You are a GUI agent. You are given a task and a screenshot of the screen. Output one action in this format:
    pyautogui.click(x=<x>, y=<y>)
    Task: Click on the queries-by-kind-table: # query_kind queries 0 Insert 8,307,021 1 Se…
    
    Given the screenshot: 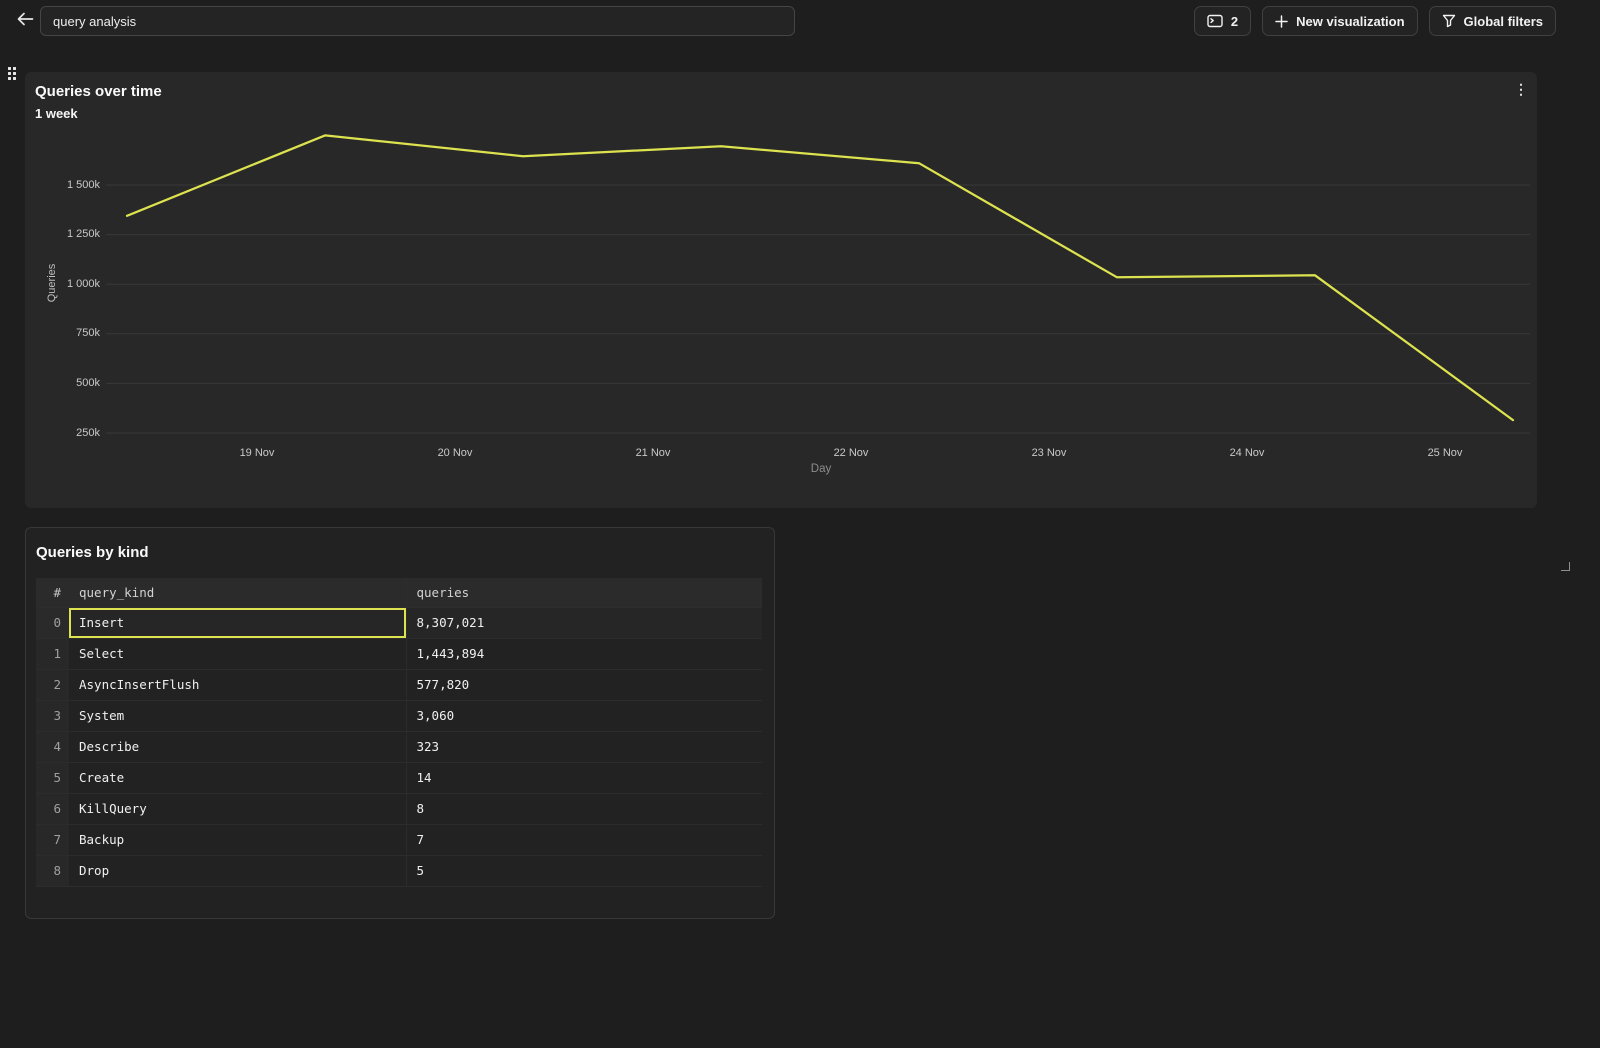 What is the action you would take?
    pyautogui.click(x=399, y=732)
    